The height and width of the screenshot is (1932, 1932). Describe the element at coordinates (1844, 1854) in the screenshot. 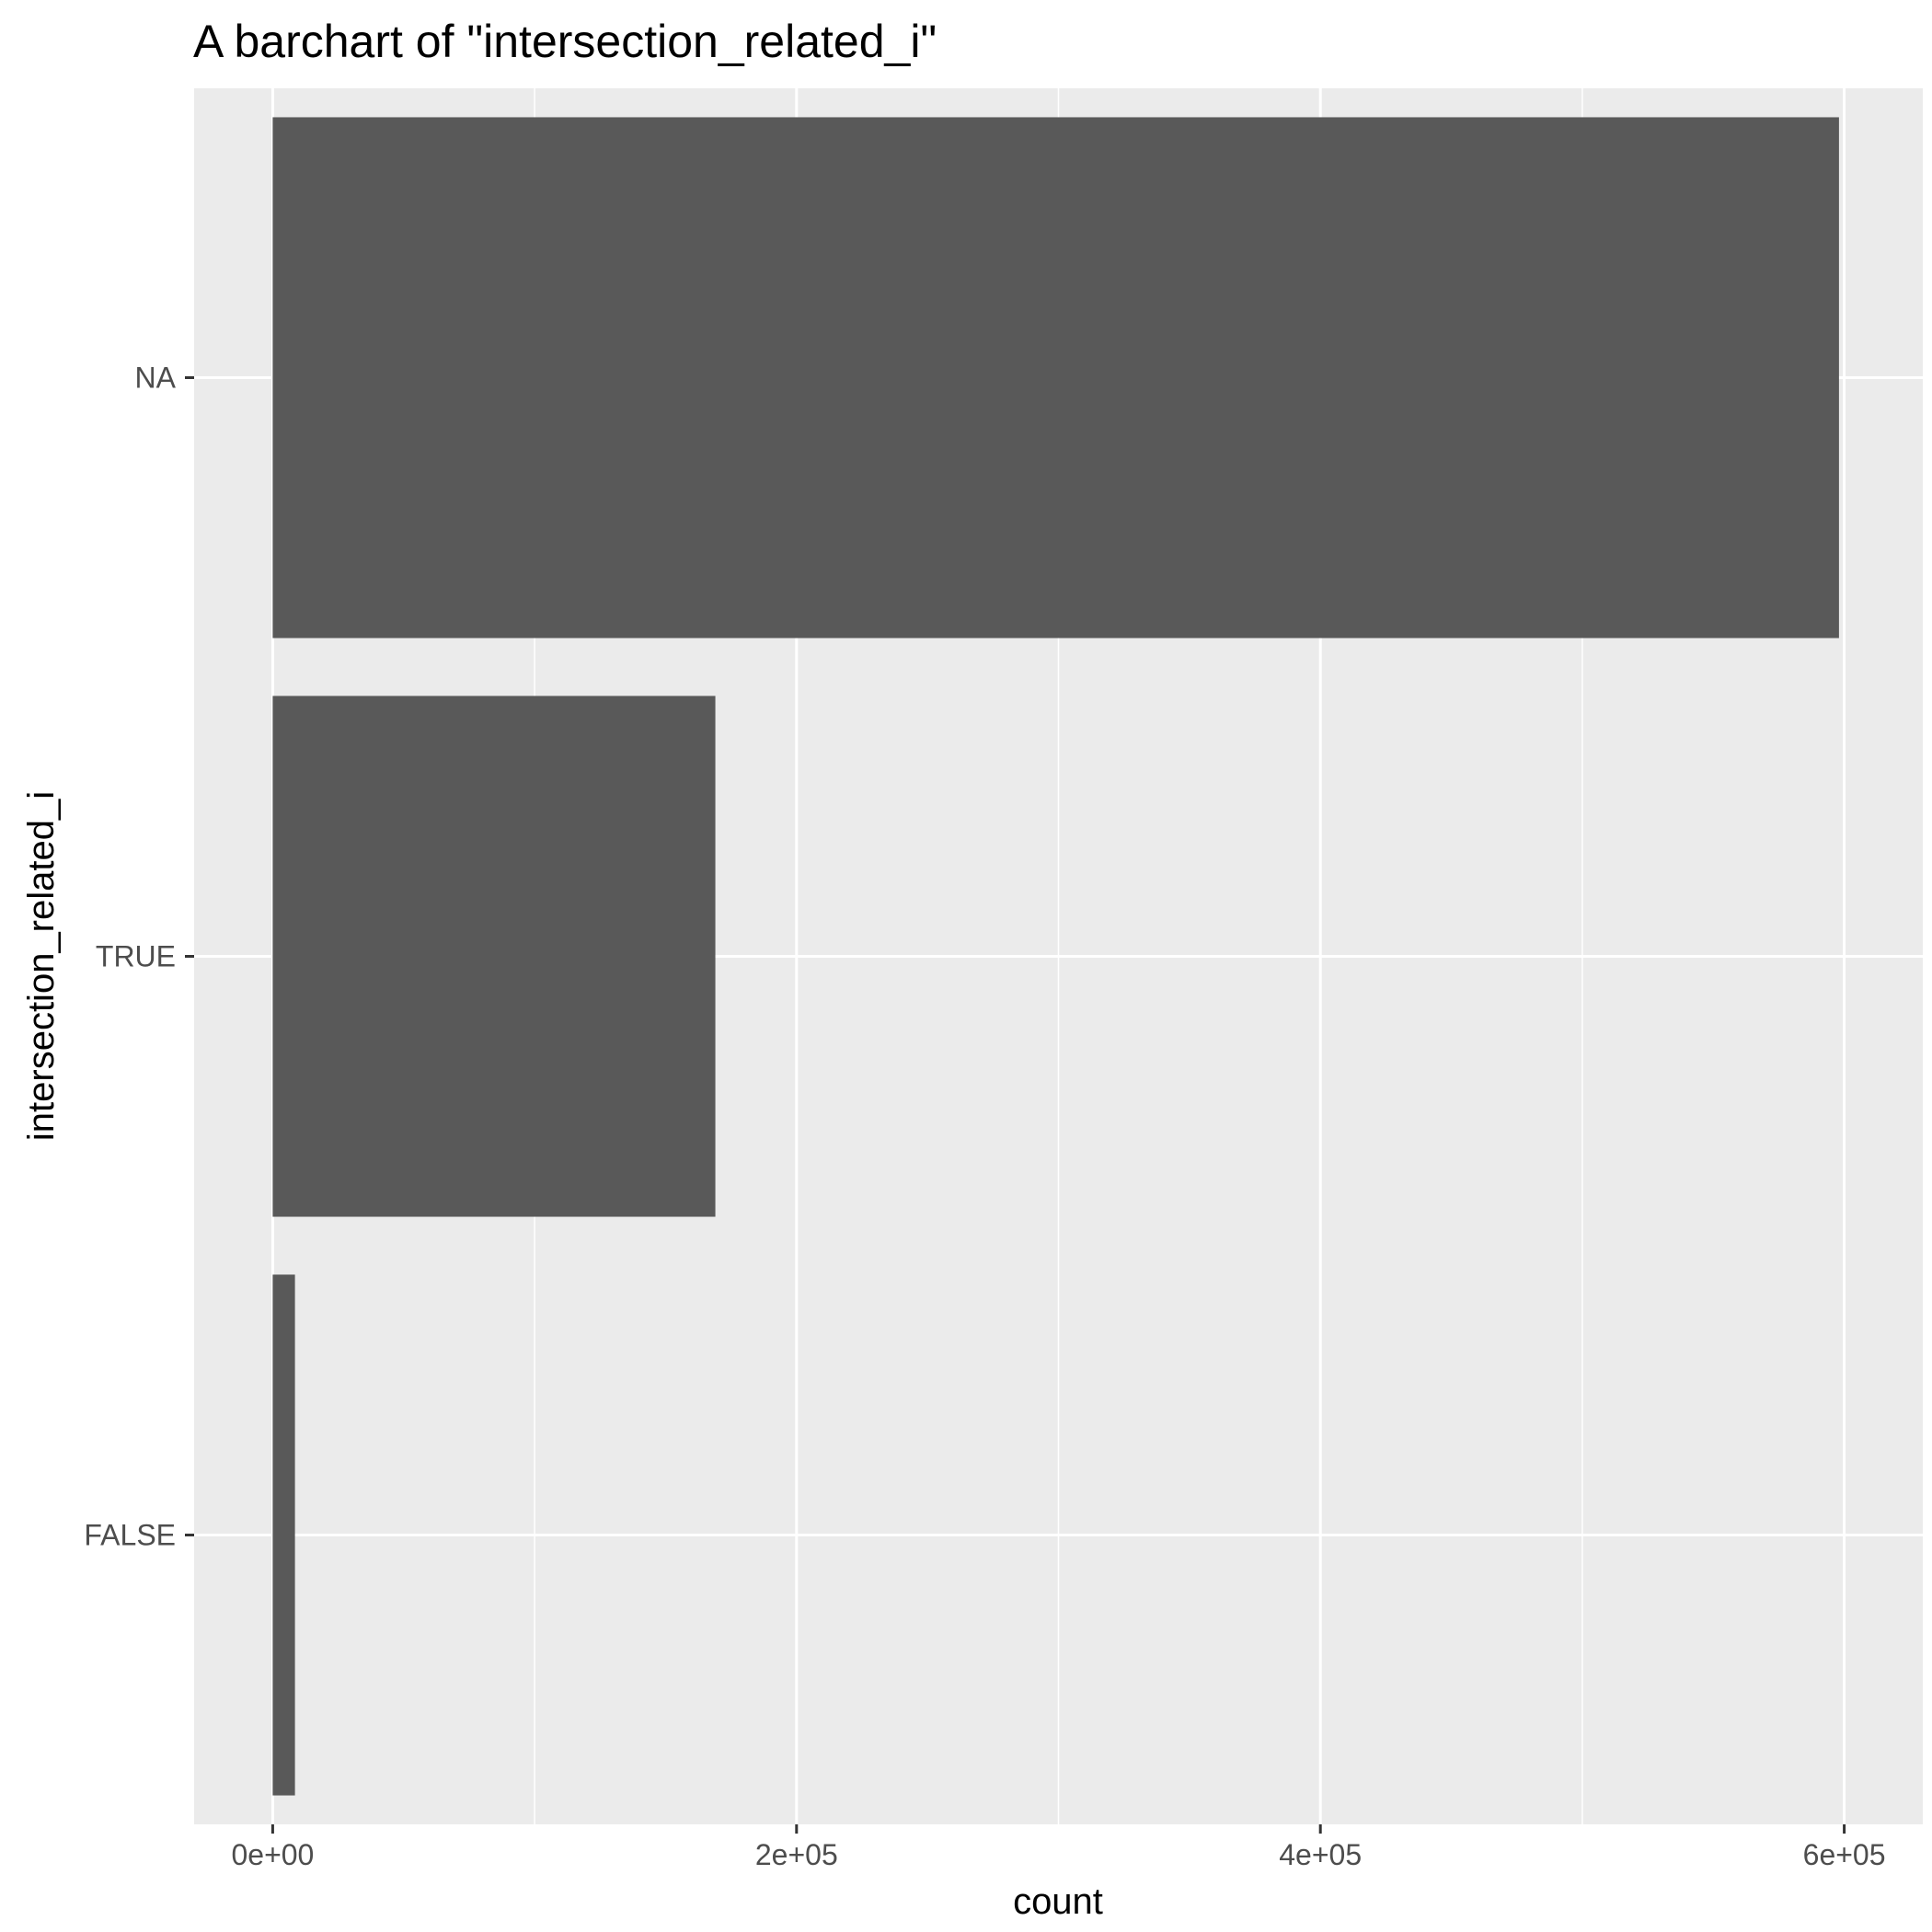

I see `x-tick-label: 6e+05` at that location.